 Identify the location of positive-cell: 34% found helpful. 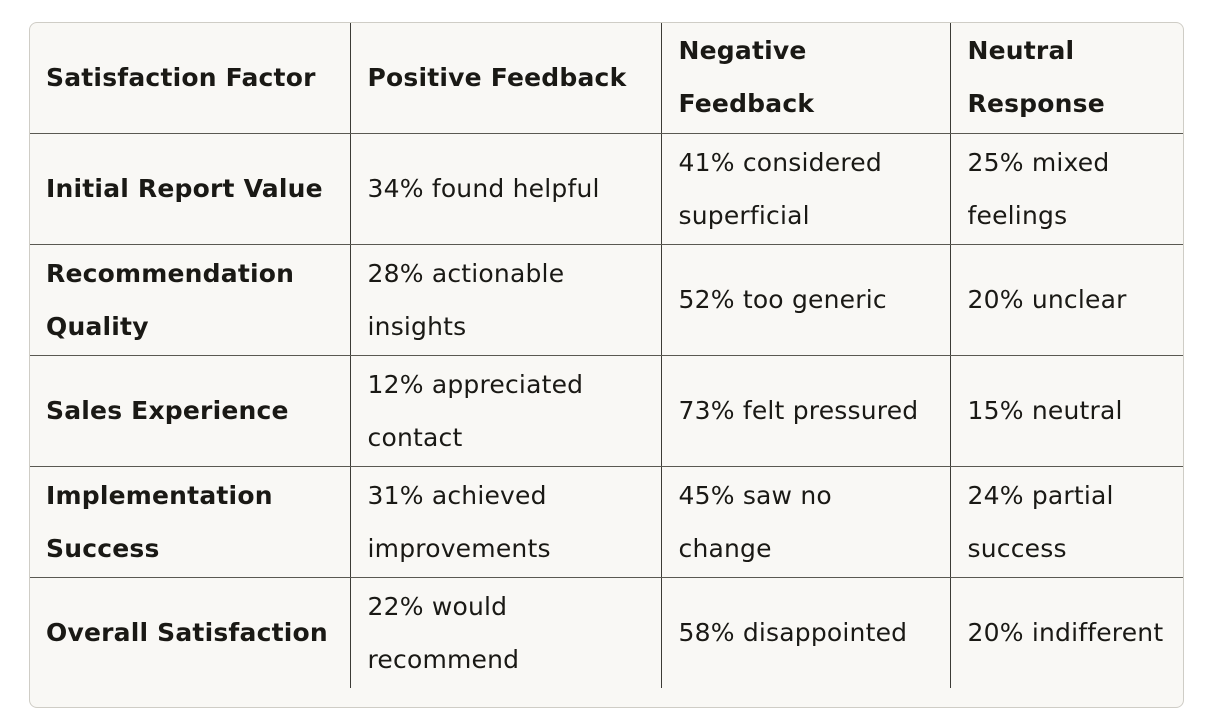
(505, 189).